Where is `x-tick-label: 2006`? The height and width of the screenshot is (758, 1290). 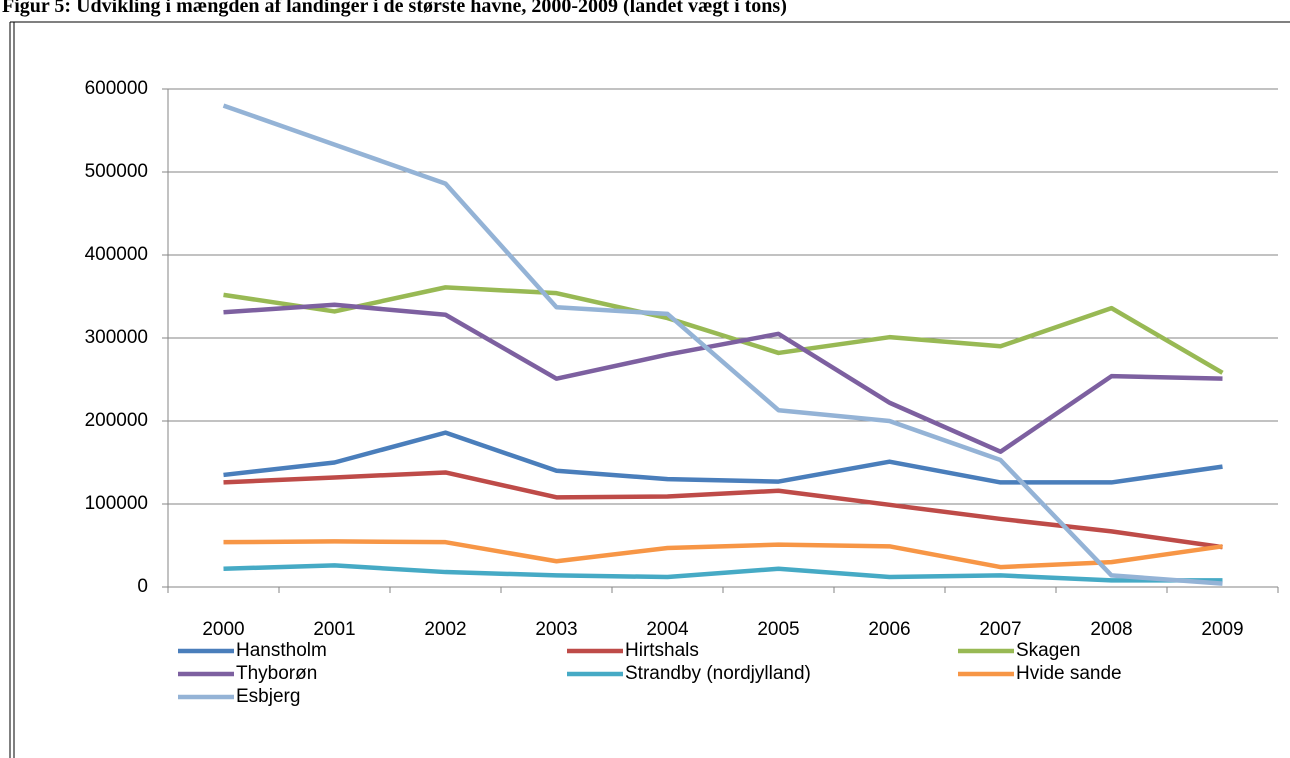 x-tick-label: 2006 is located at coordinates (889, 629).